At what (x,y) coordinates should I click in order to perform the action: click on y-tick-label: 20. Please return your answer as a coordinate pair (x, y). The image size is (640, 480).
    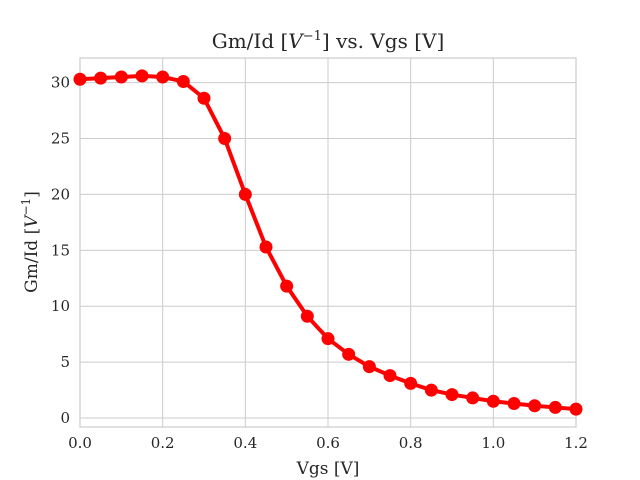
    Looking at the image, I should click on (60, 194).